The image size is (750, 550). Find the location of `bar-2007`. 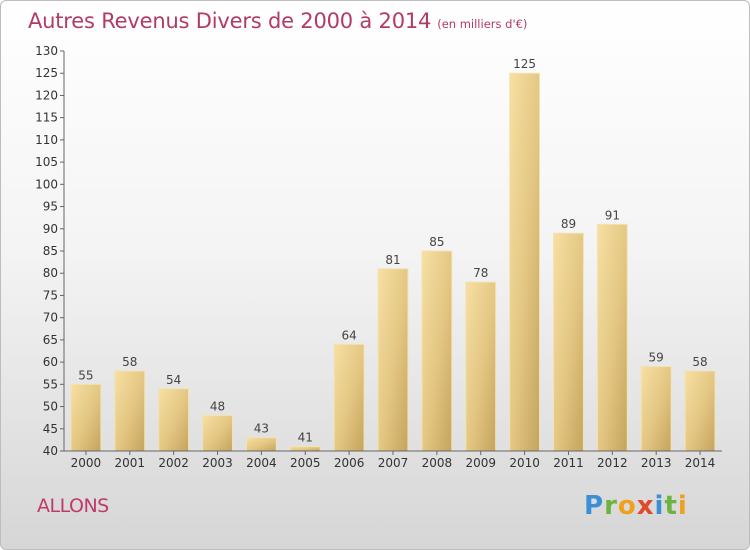

bar-2007 is located at coordinates (393, 360).